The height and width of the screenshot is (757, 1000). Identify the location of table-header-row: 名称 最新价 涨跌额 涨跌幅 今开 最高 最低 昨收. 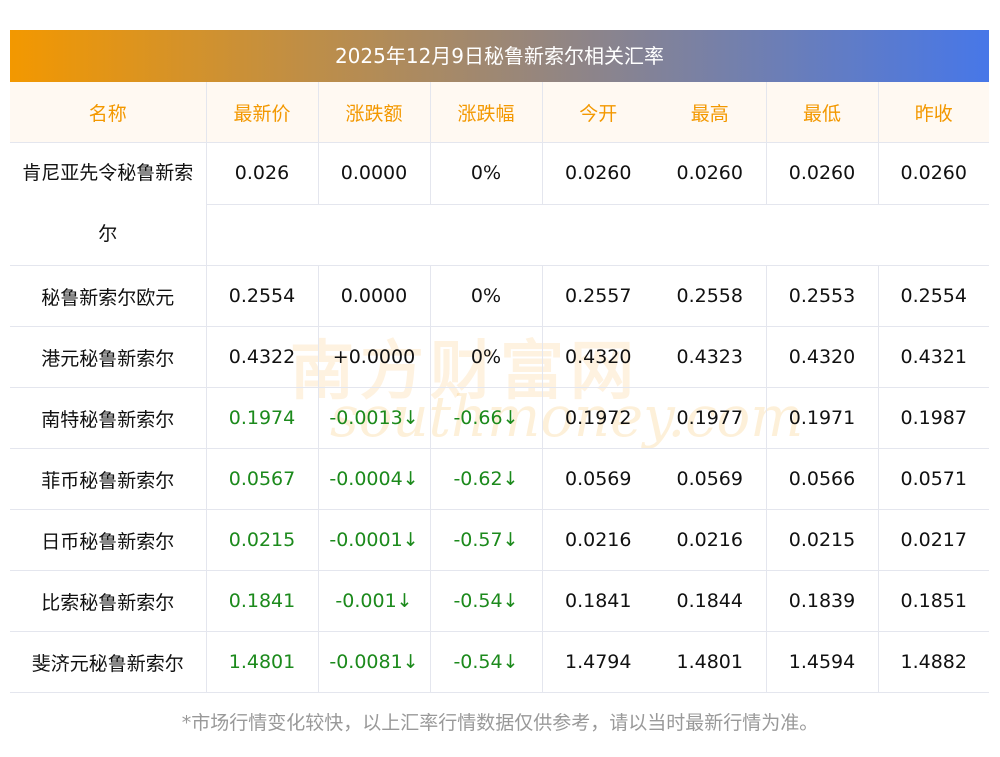
(499, 112).